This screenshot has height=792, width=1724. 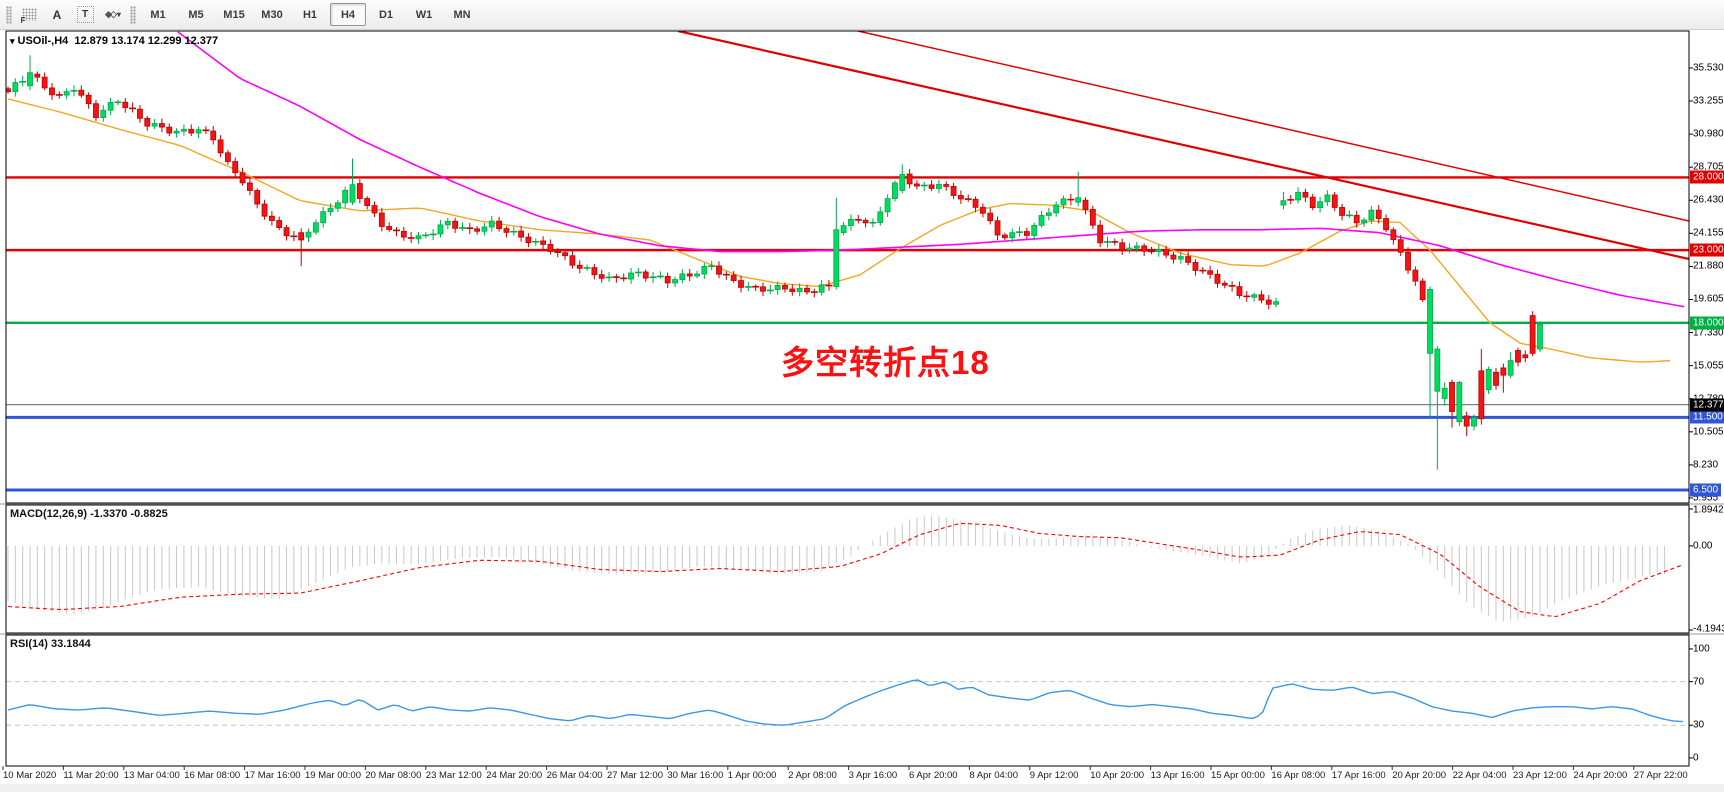 What do you see at coordinates (1706, 465) in the screenshot?
I see `price-tick-label: 8.230` at bounding box center [1706, 465].